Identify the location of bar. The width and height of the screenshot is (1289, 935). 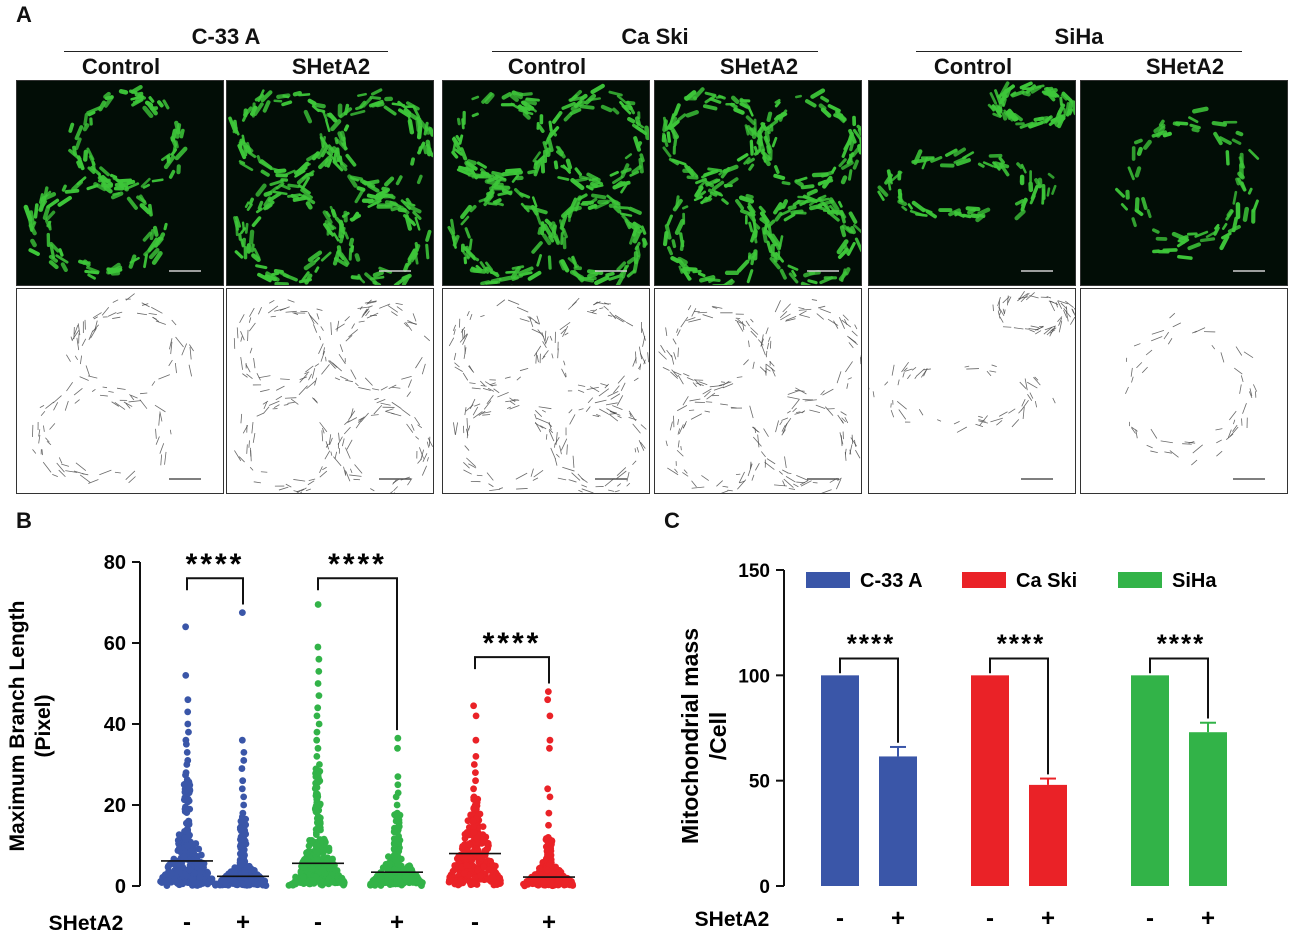
(1208, 809).